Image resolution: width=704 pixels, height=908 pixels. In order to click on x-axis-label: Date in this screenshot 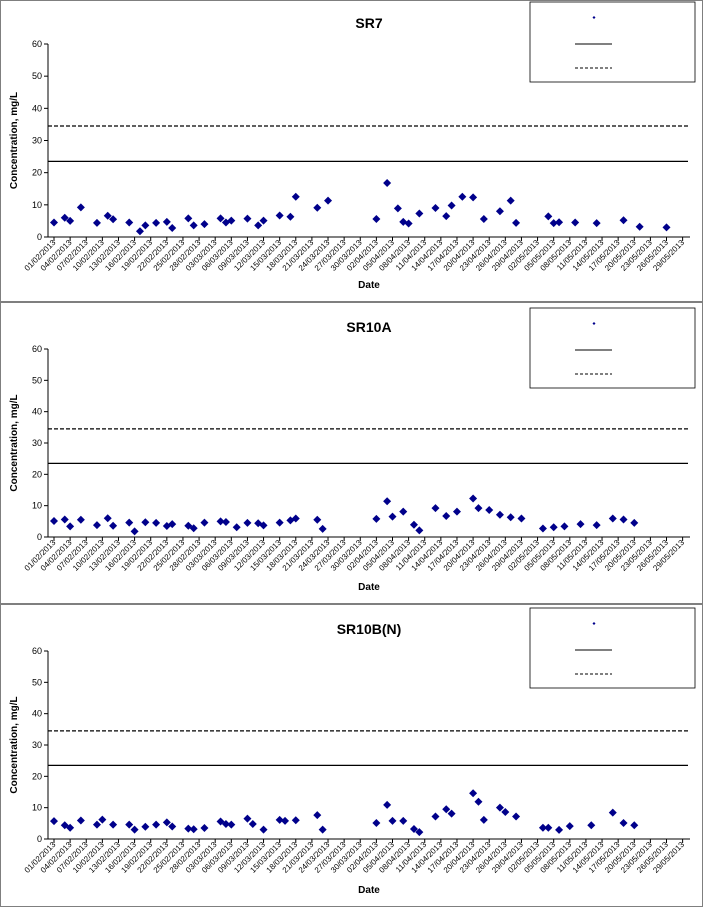, I will do `click(369, 587)`.